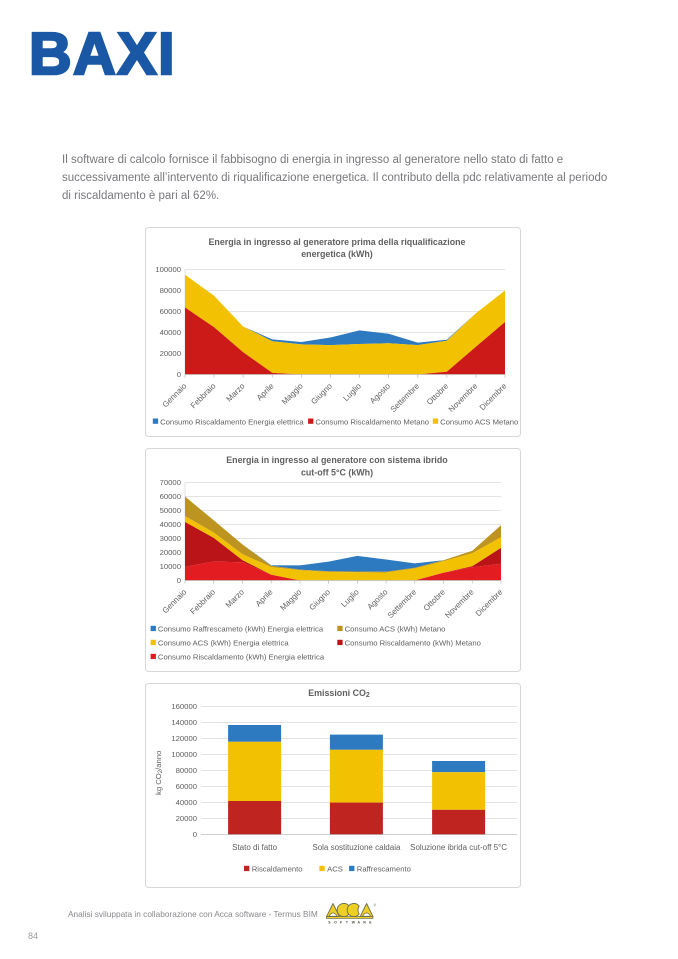 The width and height of the screenshot is (678, 959). I want to click on svg-text: Riscaldamento, so click(277, 869).